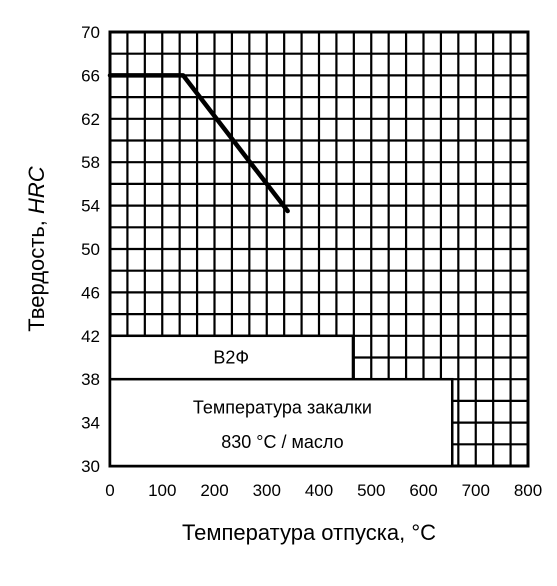 The image size is (557, 586). I want to click on x-axis-title: Температура отпуска, °С, so click(309, 532).